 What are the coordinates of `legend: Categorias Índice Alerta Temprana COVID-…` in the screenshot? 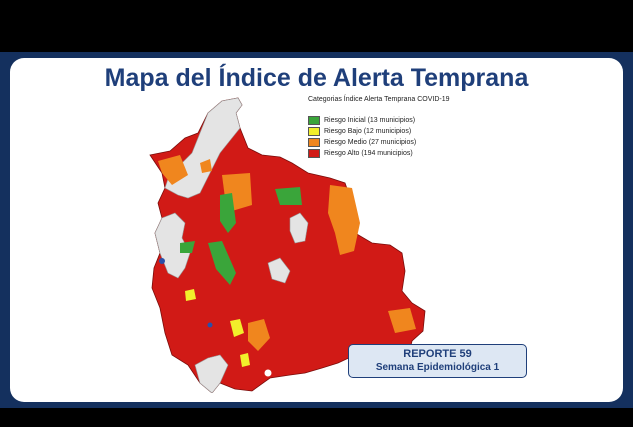 It's located at (379, 127).